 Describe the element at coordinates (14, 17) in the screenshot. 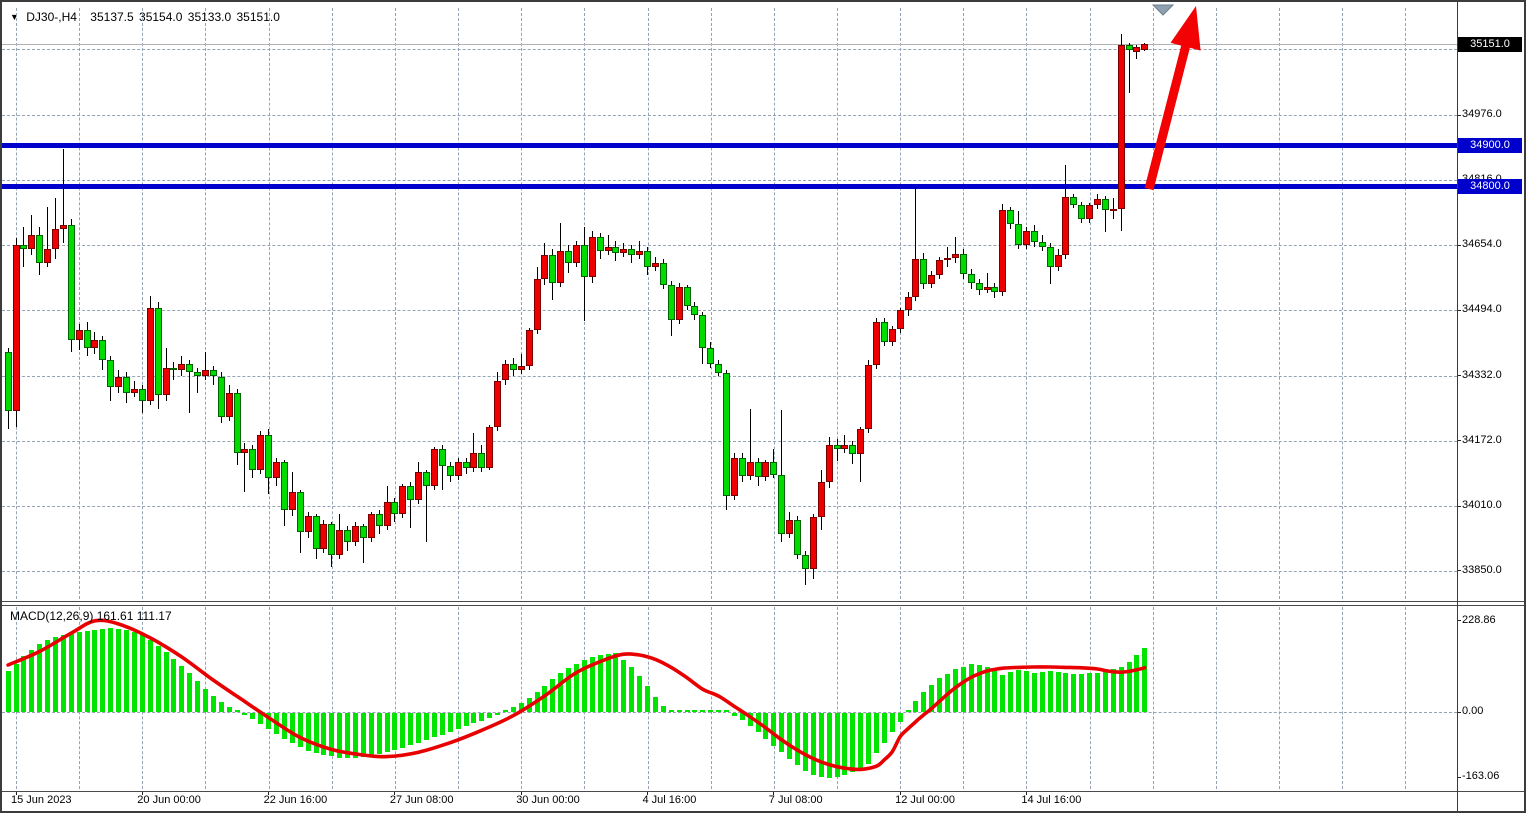

I see `symbol-dropdown-icon: ▼` at that location.